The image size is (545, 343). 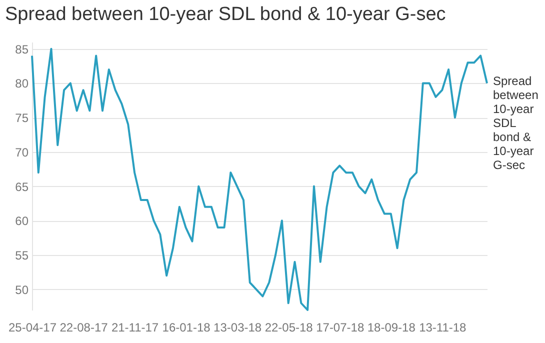 I want to click on y-tick-label: 65, so click(x=22, y=187).